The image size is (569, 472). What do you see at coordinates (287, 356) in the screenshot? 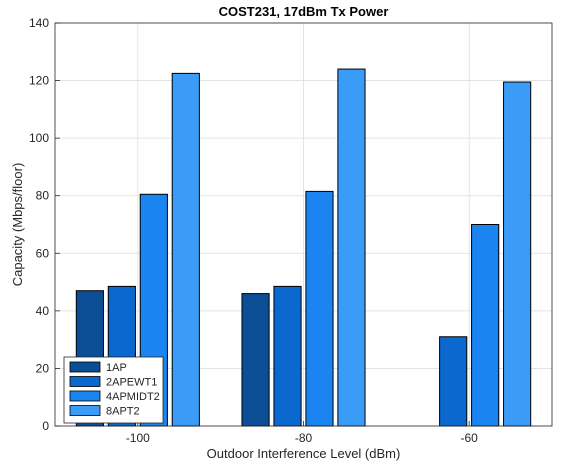
I see `bar-2APEWT1--80` at bounding box center [287, 356].